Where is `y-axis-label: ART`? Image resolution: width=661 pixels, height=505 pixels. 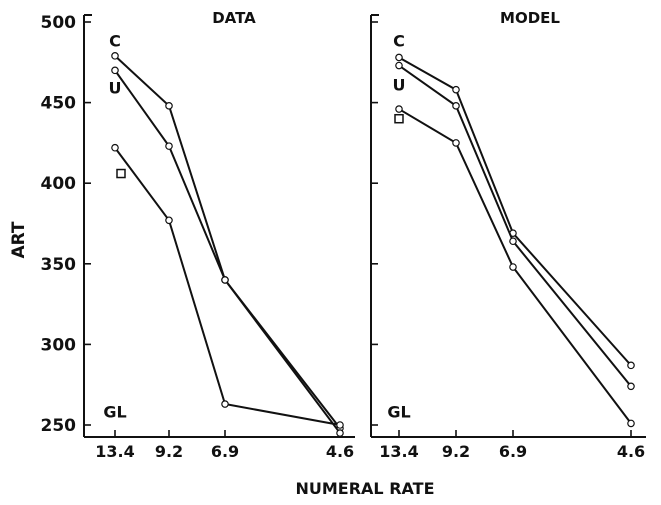
y-axis-label: ART is located at coordinates (19, 239).